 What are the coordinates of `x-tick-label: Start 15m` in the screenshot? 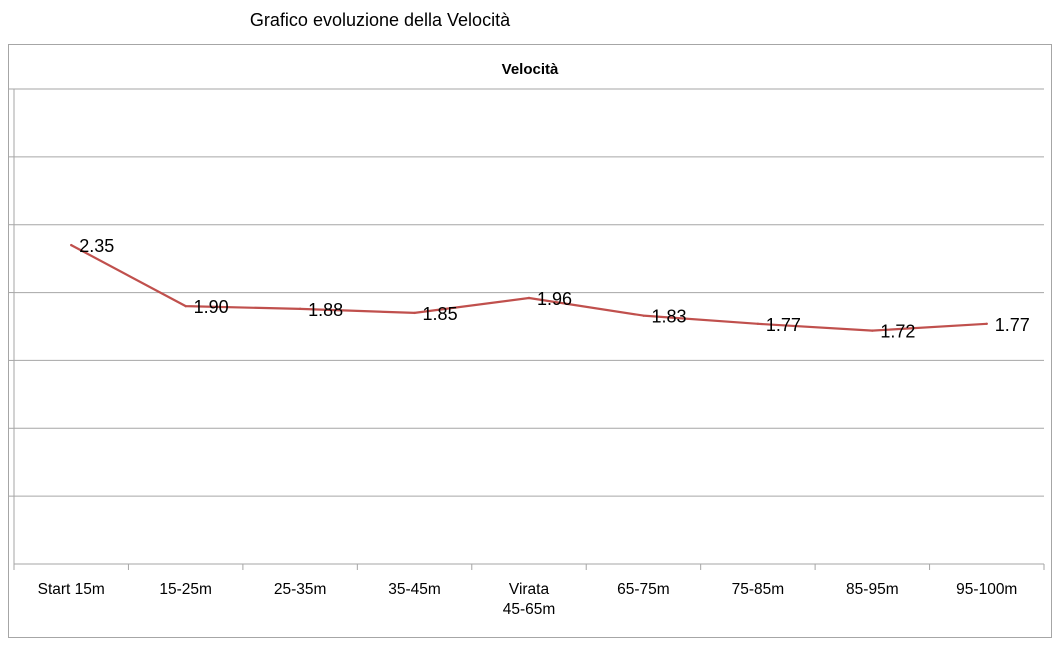 It's located at (71, 589).